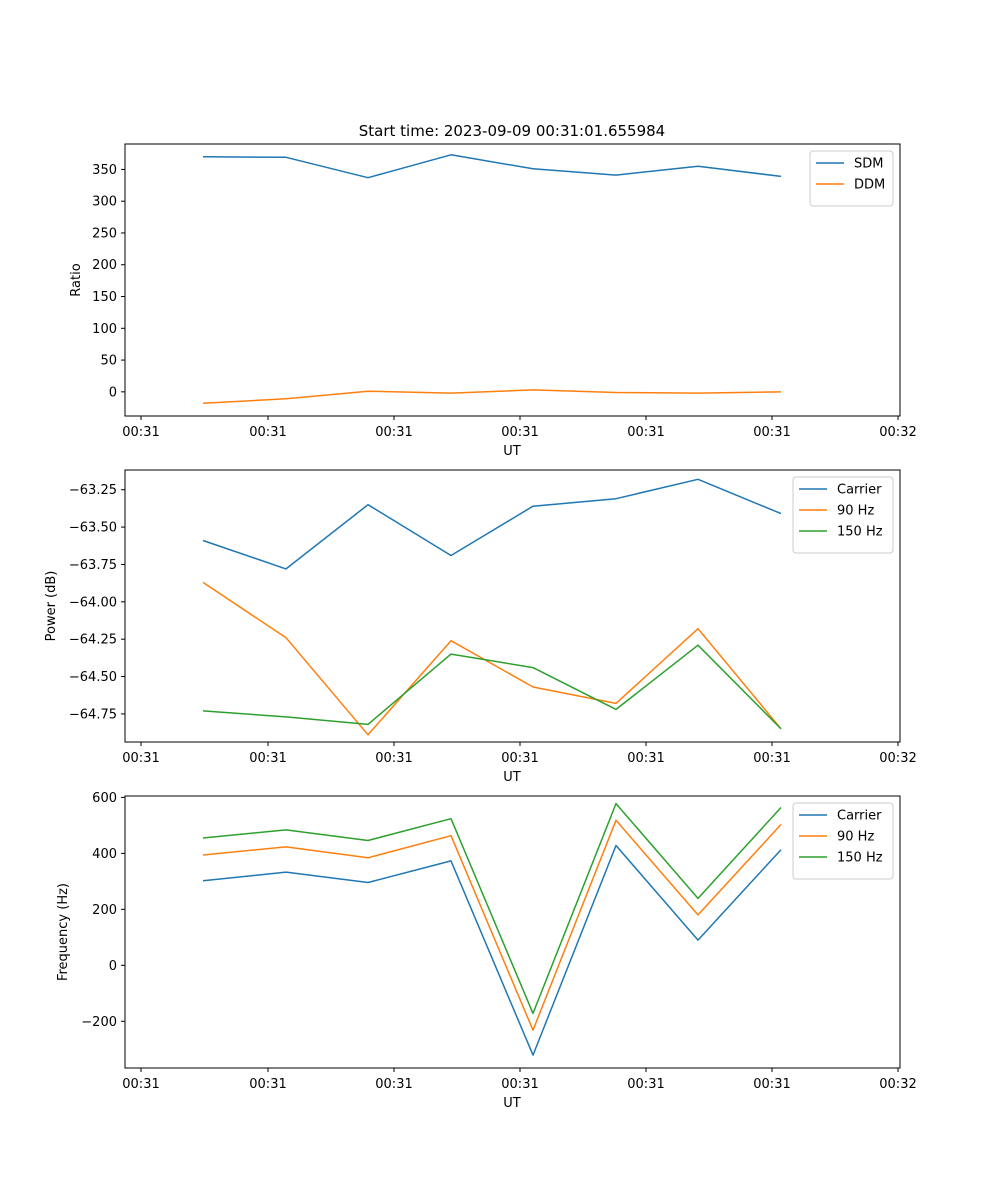  What do you see at coordinates (512, 131) in the screenshot?
I see `figure-title: Start time: 2023-09-09 00:31:01.655984` at bounding box center [512, 131].